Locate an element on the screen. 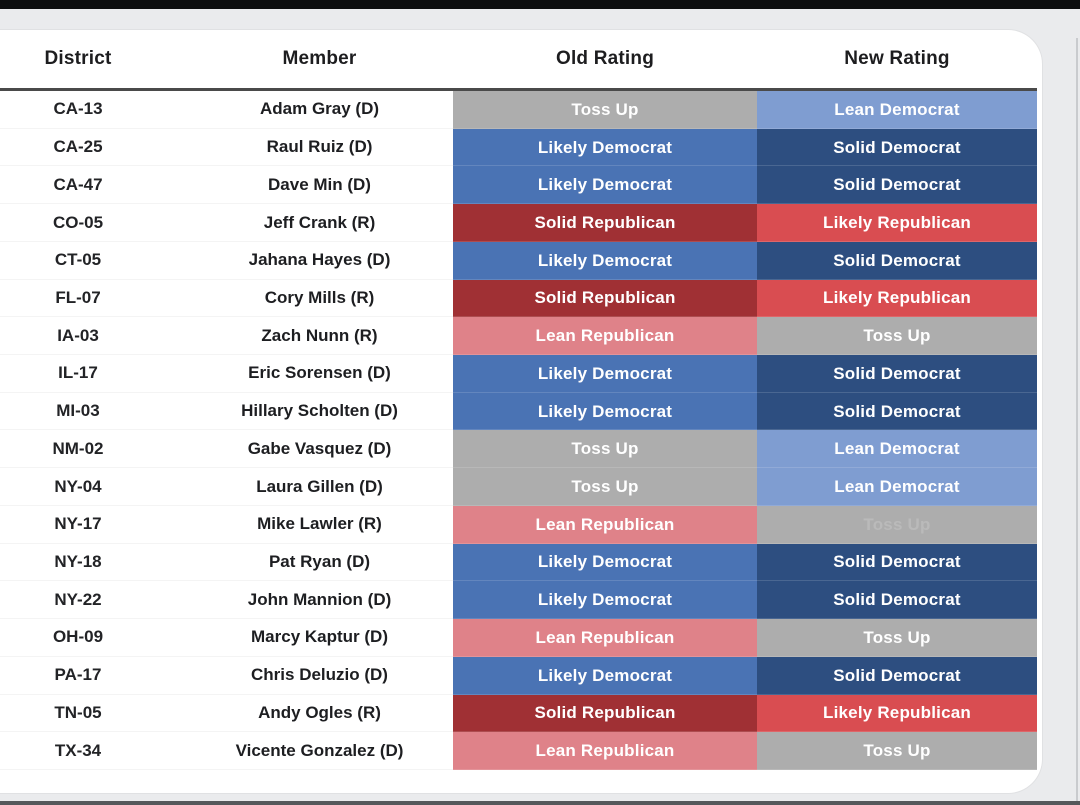  district-cell: NY-22 is located at coordinates (78, 600).